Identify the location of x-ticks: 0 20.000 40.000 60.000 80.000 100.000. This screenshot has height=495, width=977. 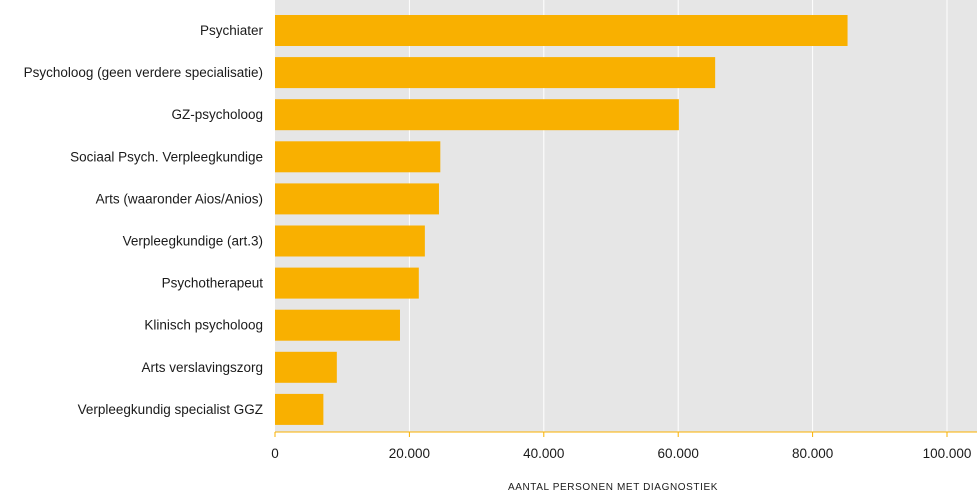
(621, 446).